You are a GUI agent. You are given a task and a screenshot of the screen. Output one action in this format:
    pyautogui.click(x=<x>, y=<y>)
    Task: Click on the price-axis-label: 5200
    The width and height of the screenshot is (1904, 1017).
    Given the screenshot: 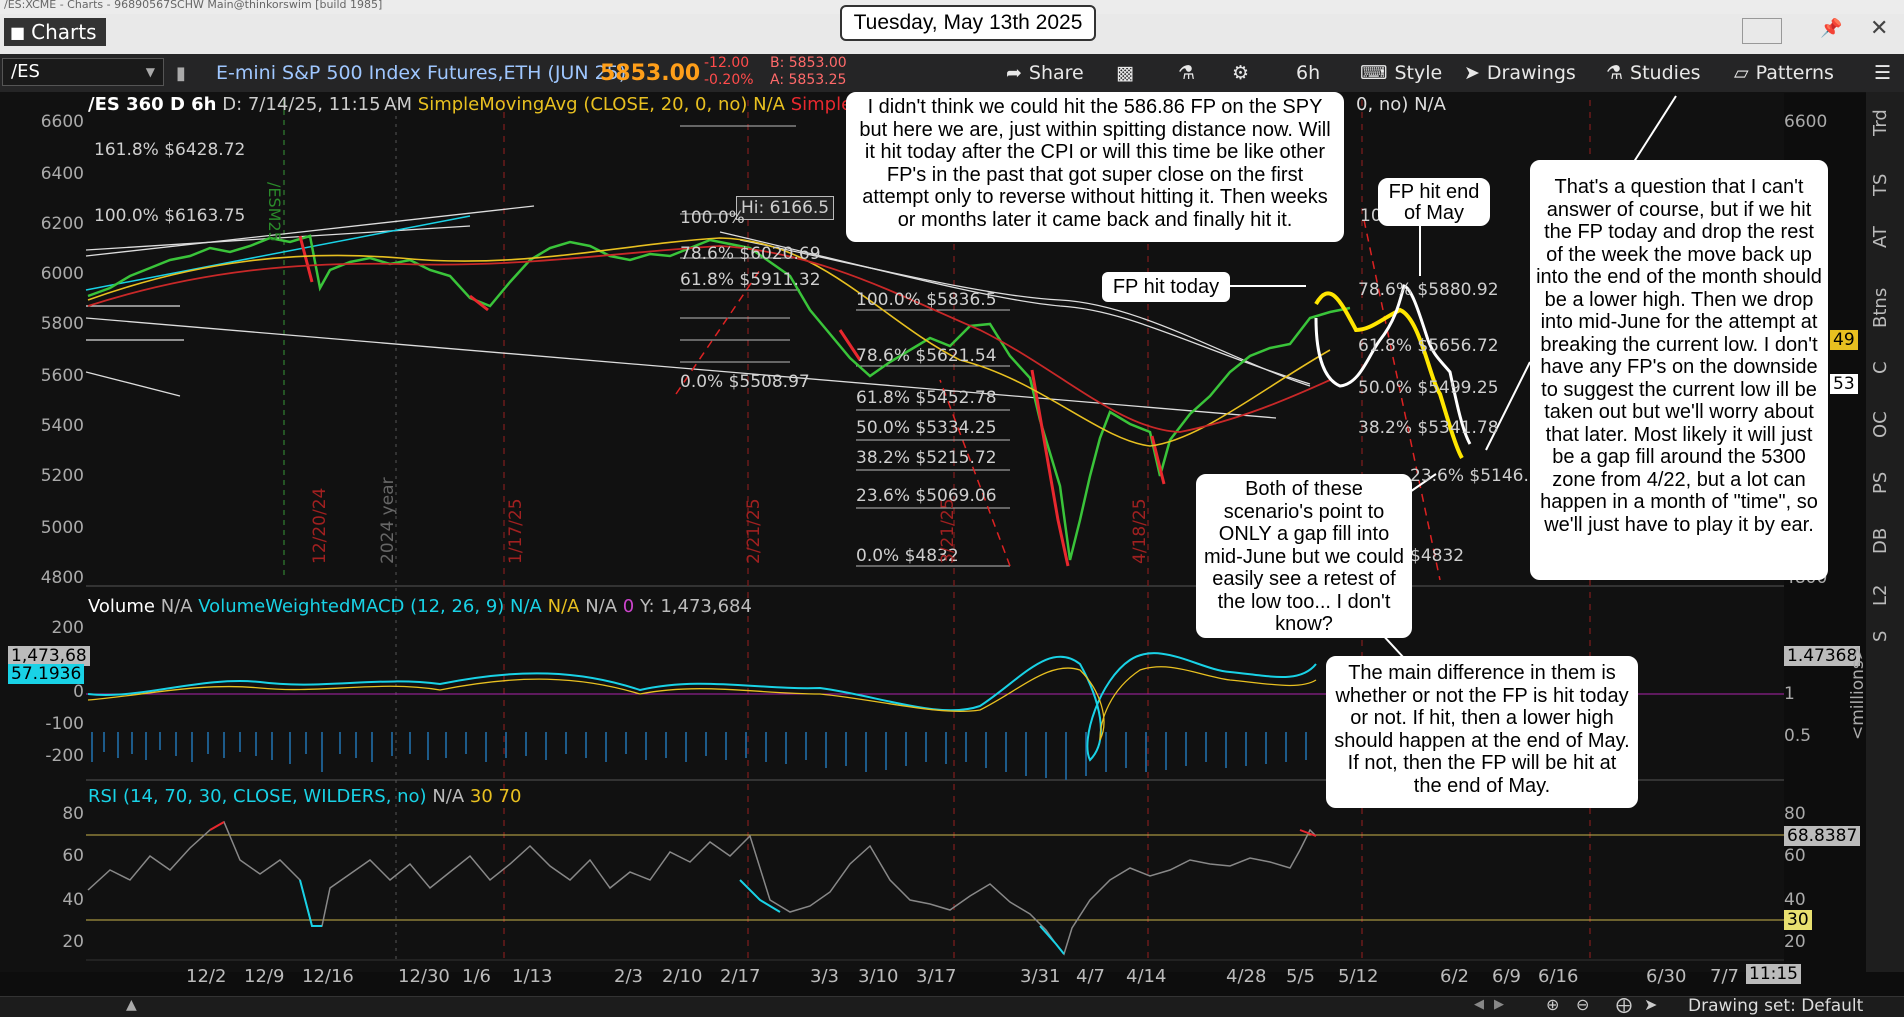 What is the action you would take?
    pyautogui.click(x=62, y=476)
    